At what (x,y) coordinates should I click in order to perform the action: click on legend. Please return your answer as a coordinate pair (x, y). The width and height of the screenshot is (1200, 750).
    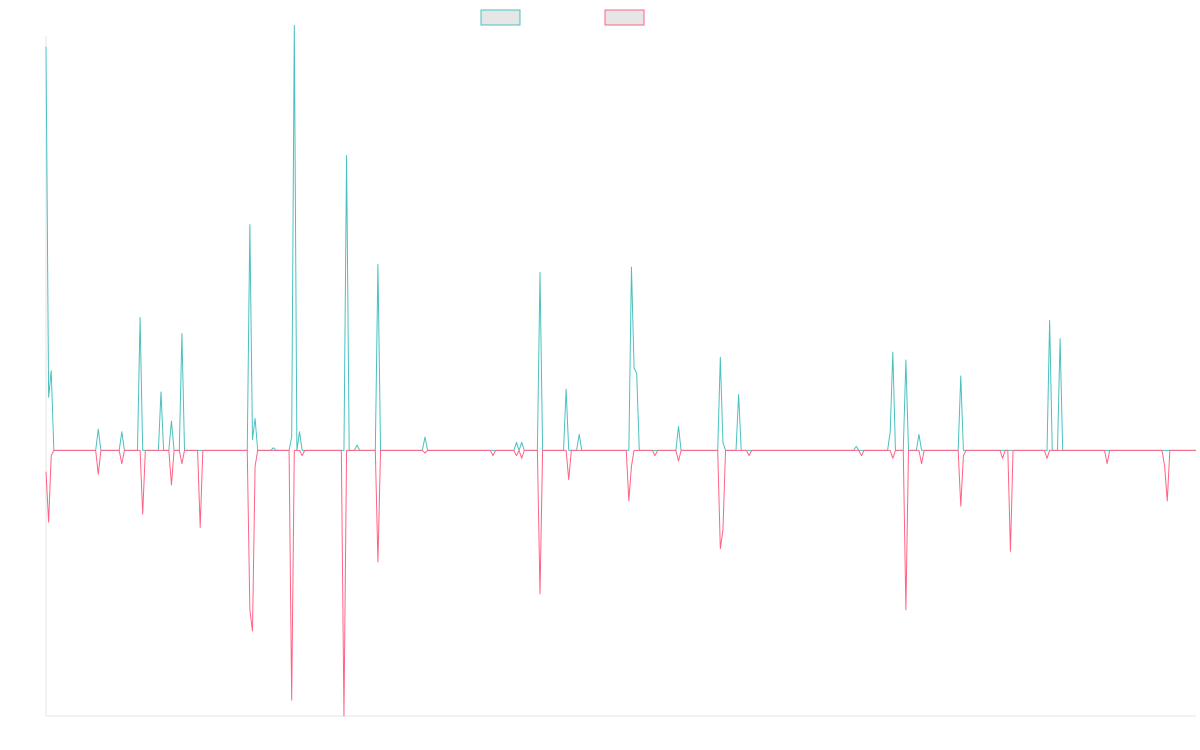
    Looking at the image, I should click on (562, 17).